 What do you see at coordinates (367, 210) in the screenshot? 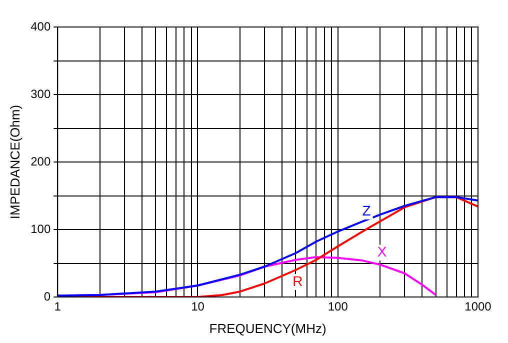
I see `series-label: Z` at bounding box center [367, 210].